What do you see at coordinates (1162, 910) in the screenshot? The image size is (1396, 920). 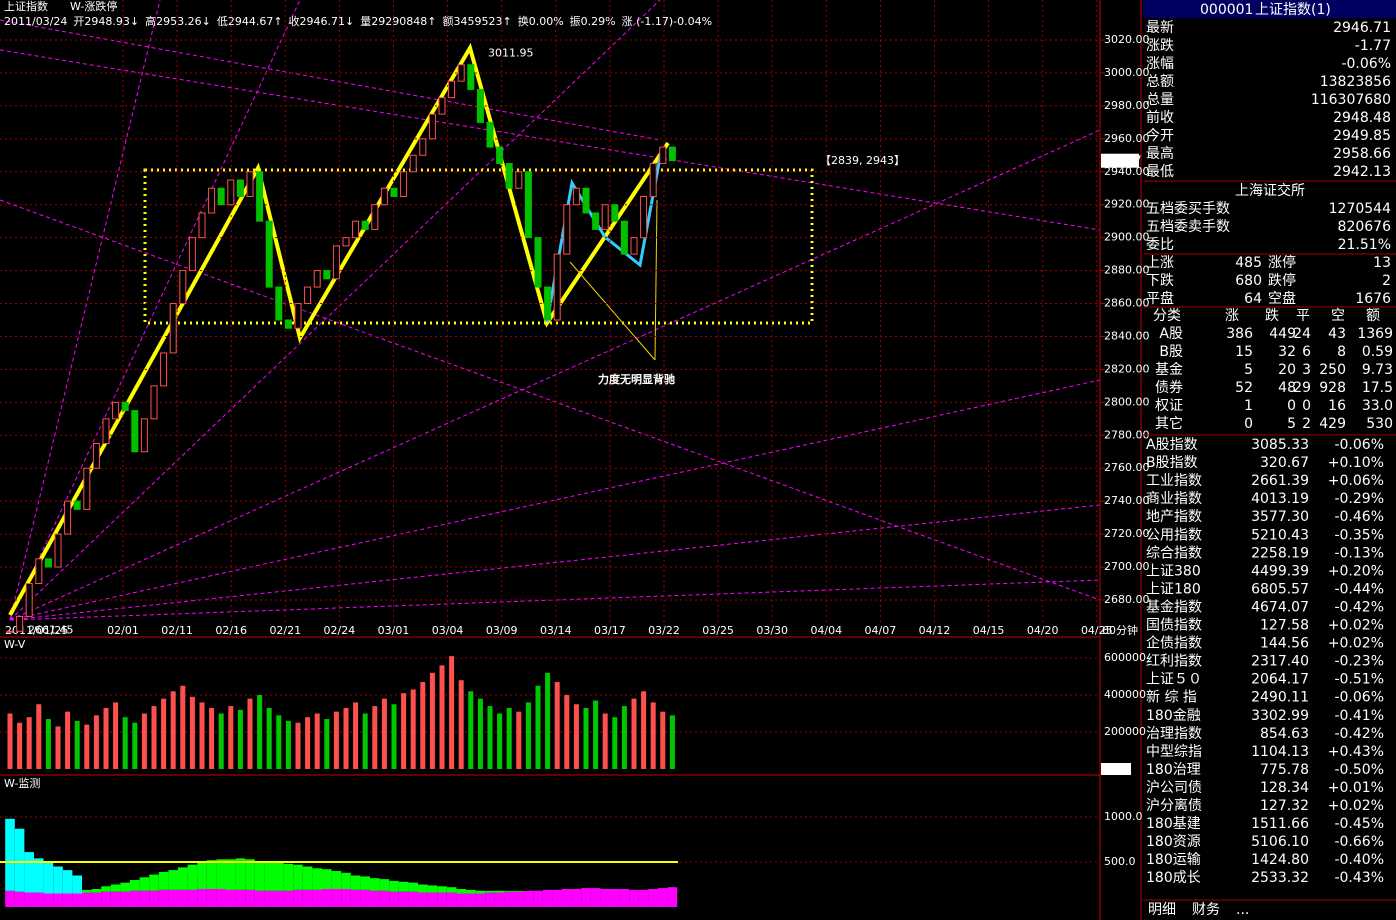 I see `tab: 明细` at bounding box center [1162, 910].